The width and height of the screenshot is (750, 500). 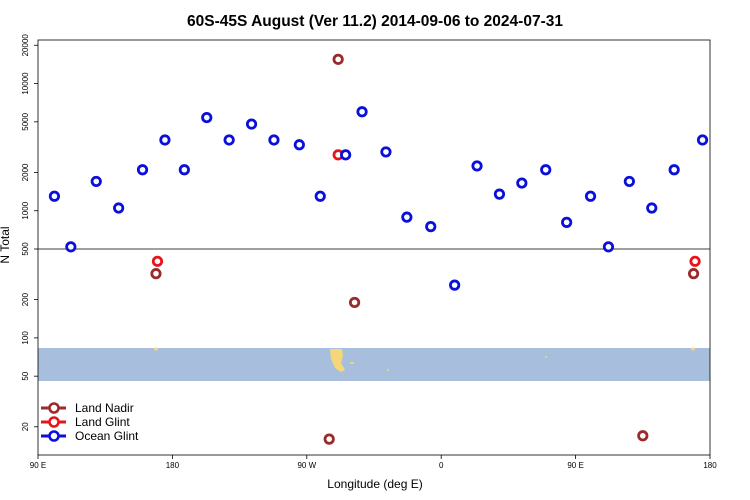 What do you see at coordinates (104, 408) in the screenshot?
I see `legend-label: Land Nadir` at bounding box center [104, 408].